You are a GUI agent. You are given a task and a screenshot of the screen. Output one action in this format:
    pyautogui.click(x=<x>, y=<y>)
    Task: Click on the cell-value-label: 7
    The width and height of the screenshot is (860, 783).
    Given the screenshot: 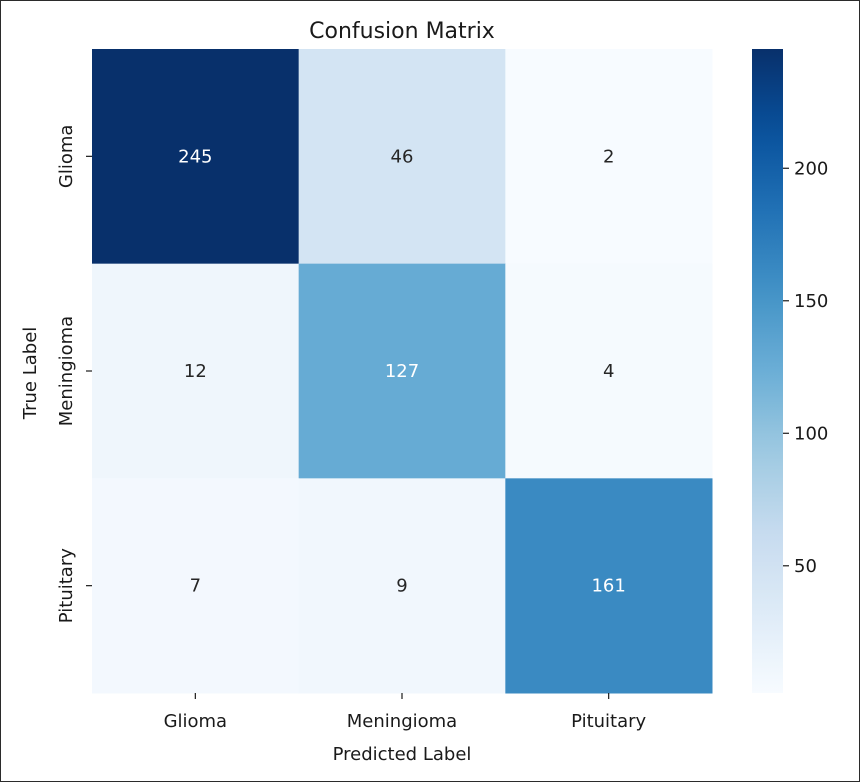 What is the action you would take?
    pyautogui.click(x=195, y=586)
    